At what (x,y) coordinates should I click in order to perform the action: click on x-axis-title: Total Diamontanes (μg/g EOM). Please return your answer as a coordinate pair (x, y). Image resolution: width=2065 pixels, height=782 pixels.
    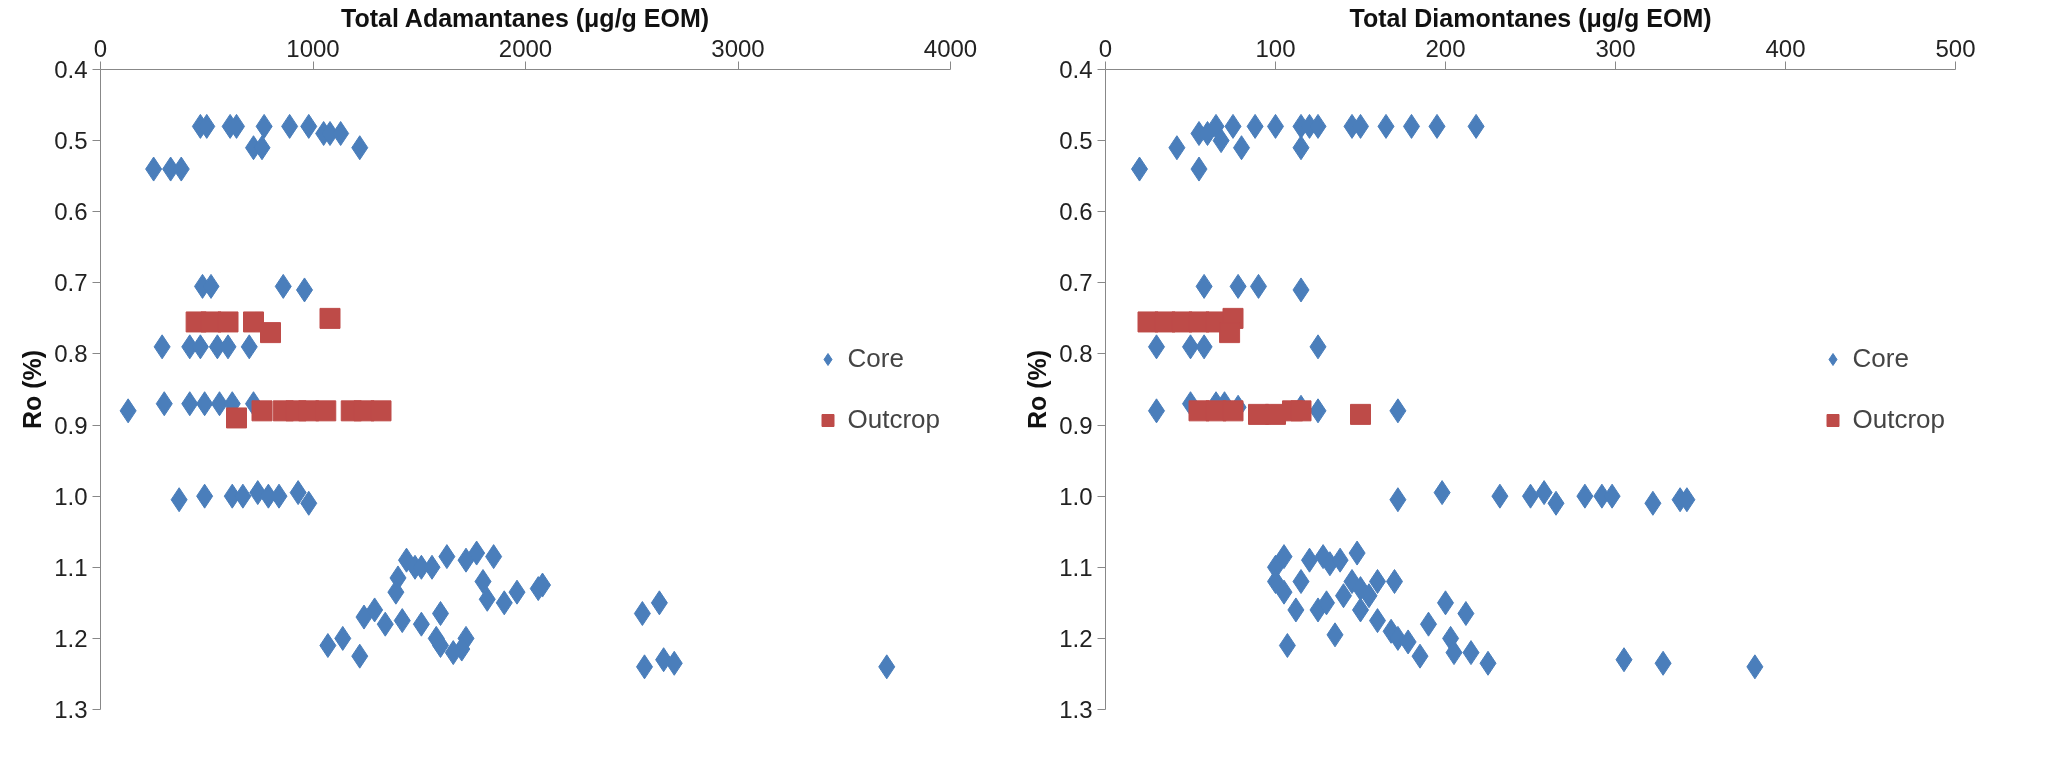
    Looking at the image, I should click on (1530, 17).